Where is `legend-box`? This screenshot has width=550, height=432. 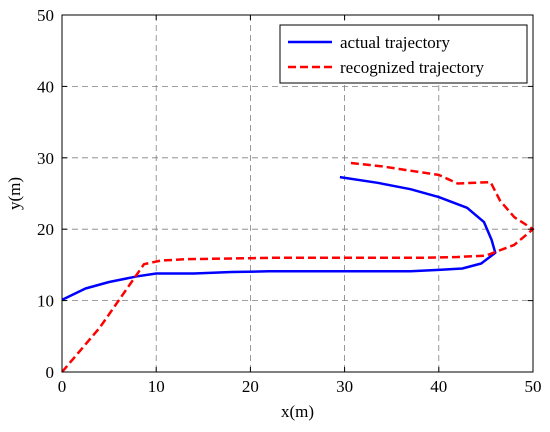
legend-box is located at coordinates (403, 54).